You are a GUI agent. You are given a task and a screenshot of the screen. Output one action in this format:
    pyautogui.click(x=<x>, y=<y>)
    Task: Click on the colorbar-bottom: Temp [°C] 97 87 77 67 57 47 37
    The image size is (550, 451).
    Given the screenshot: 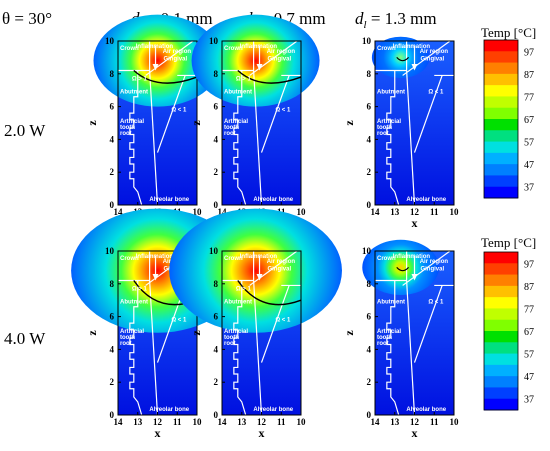 What is the action you would take?
    pyautogui.click(x=508, y=323)
    